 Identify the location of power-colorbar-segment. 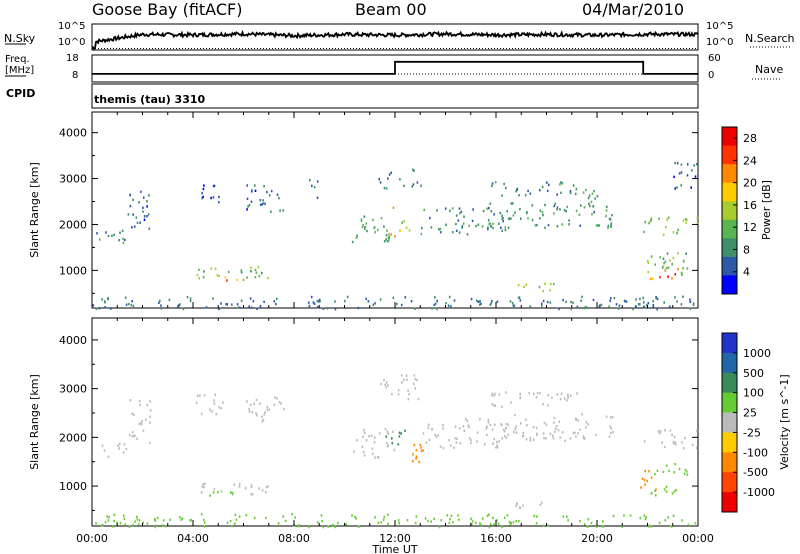
(729, 211).